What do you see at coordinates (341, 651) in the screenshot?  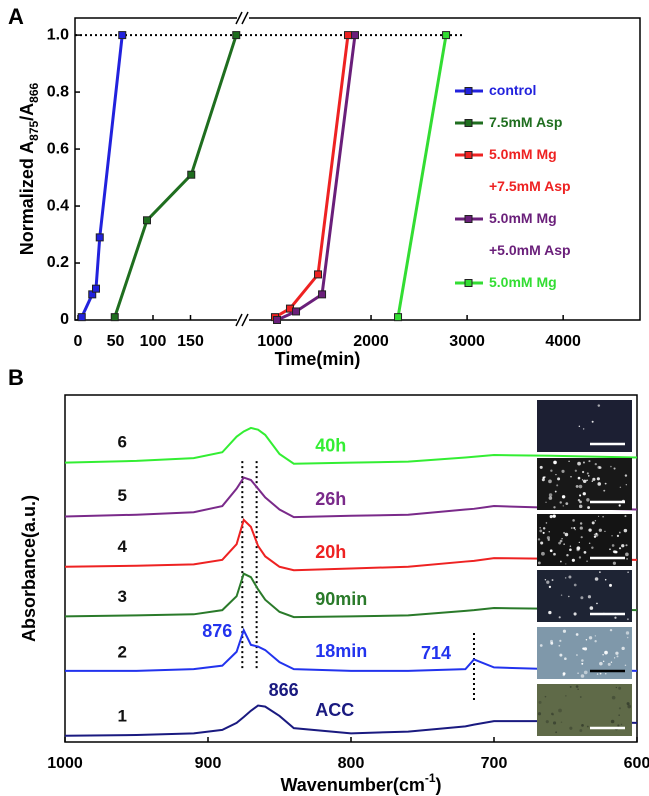 I see `curve-time: 18min` at bounding box center [341, 651].